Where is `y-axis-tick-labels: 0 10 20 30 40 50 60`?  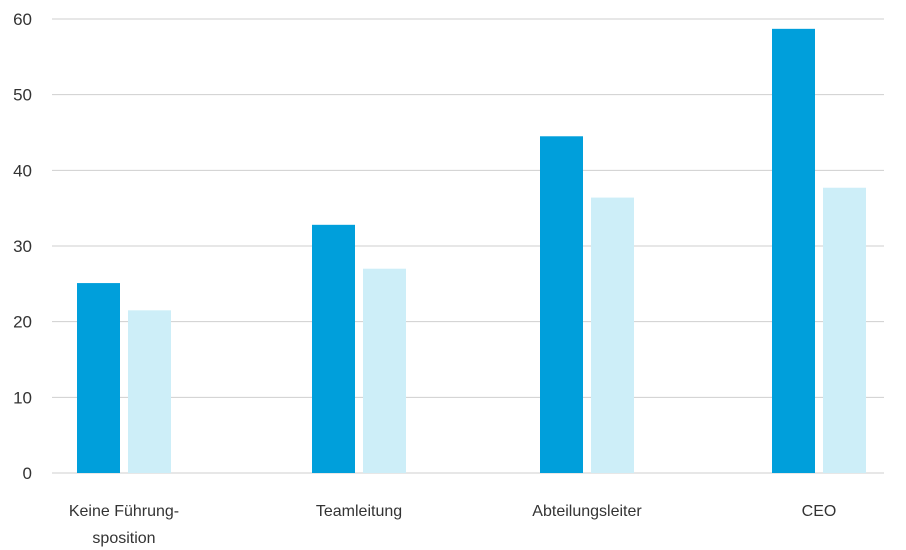
y-axis-tick-labels: 0 10 20 30 40 50 60 is located at coordinates (22, 246).